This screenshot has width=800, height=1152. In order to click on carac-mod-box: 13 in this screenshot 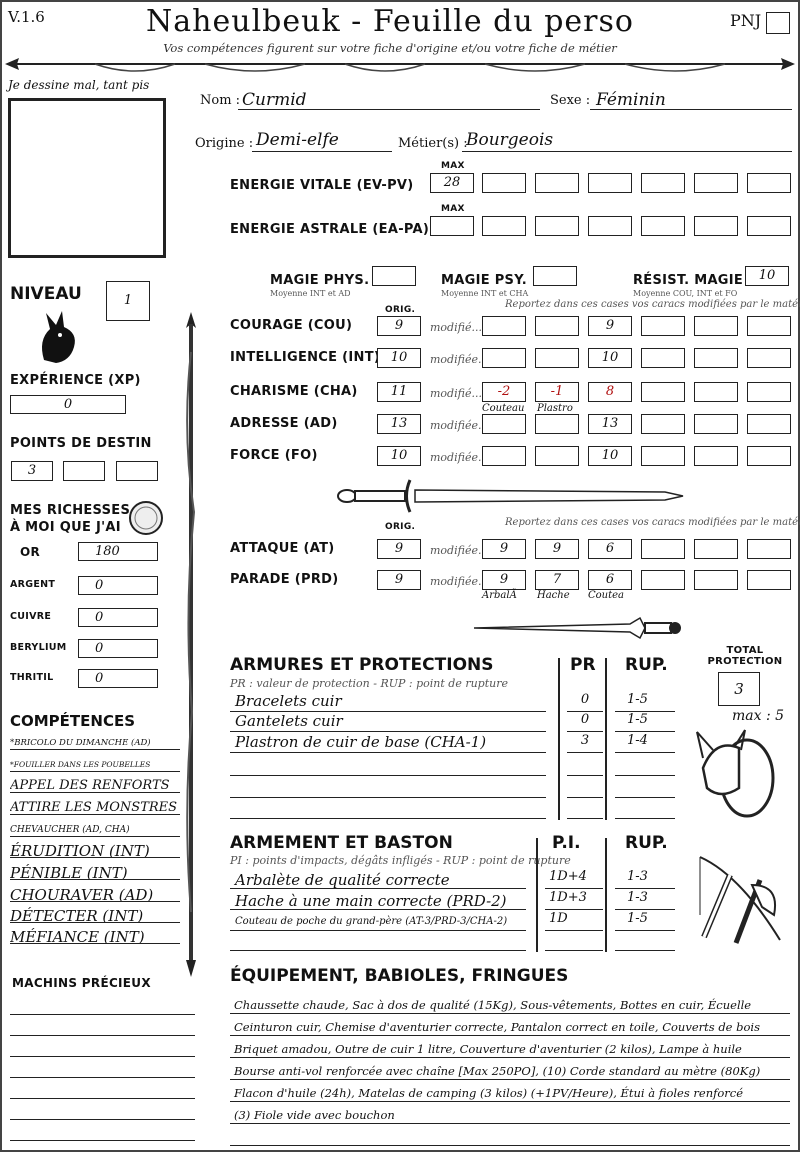, I will do `click(610, 424)`.